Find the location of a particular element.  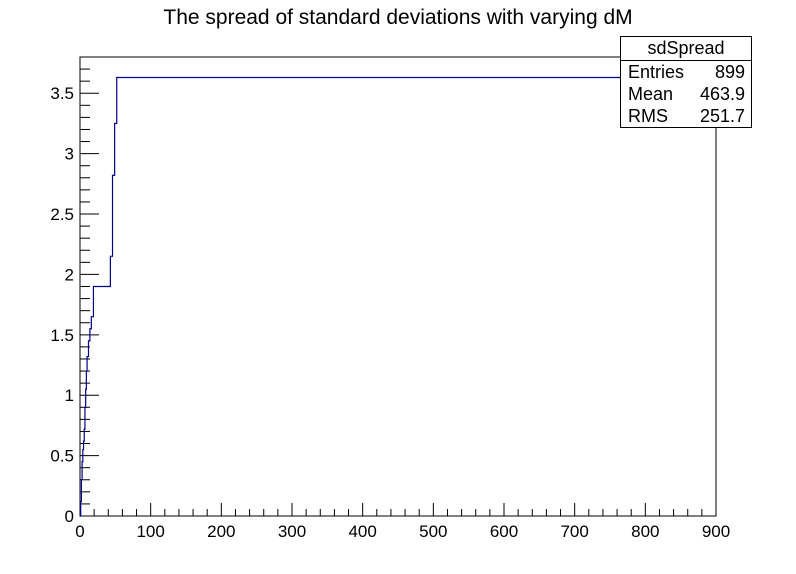

x-tick-label: 800 is located at coordinates (645, 531).